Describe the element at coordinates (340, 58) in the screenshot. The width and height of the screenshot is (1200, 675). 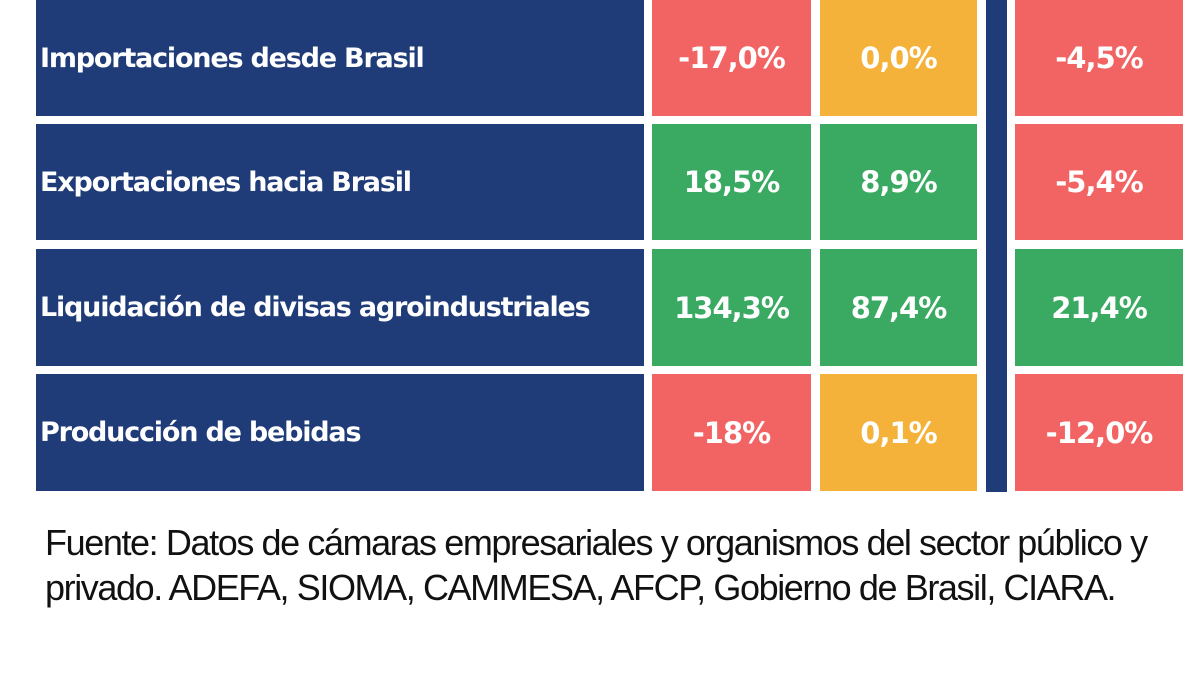
I see `row-label: Importaciones desde Brasil` at that location.